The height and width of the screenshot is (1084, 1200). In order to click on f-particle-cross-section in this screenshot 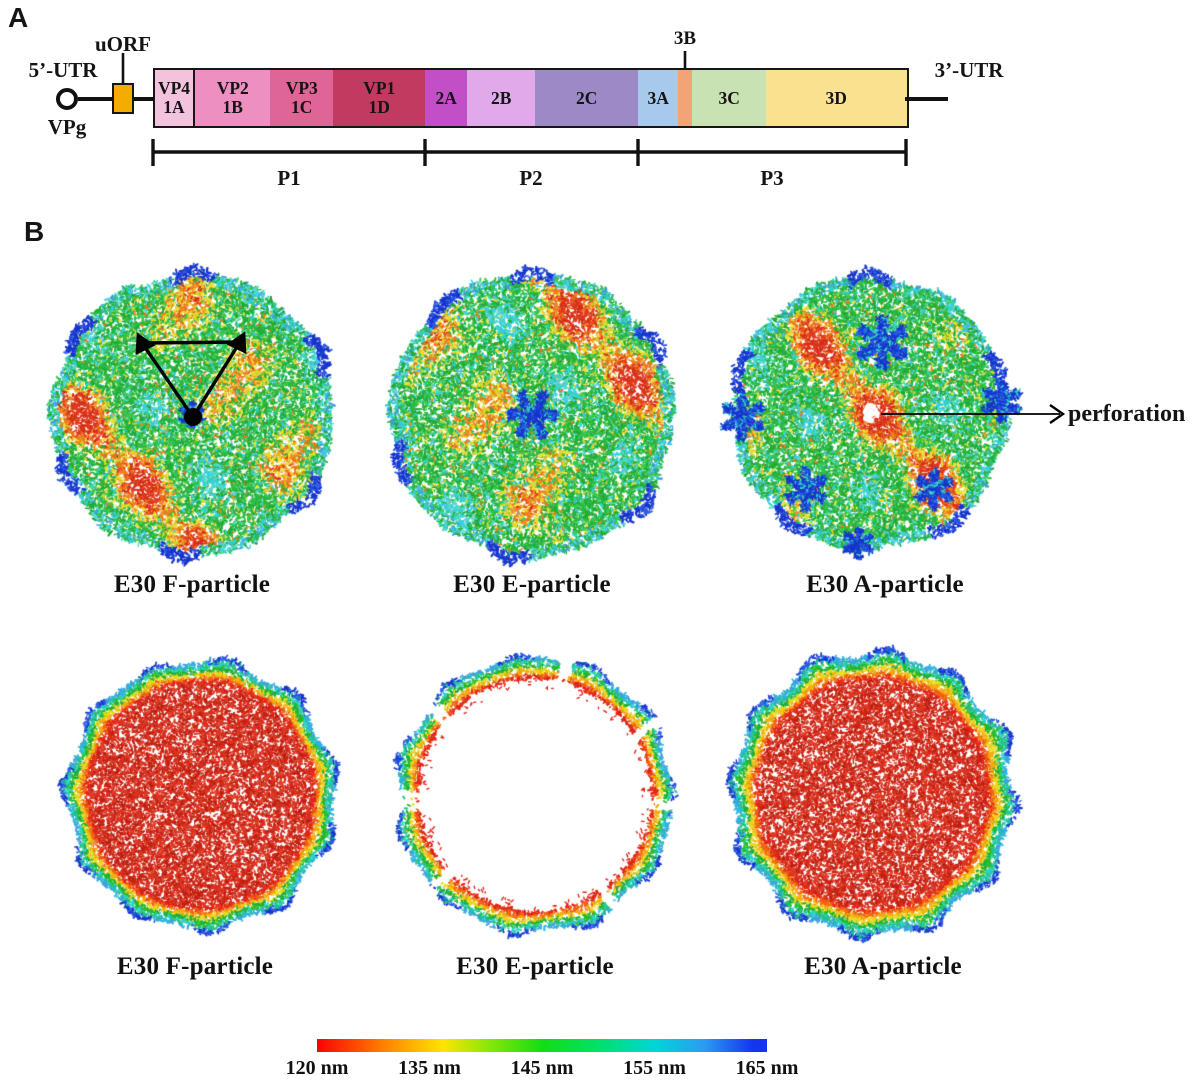, I will do `click(201, 795)`.